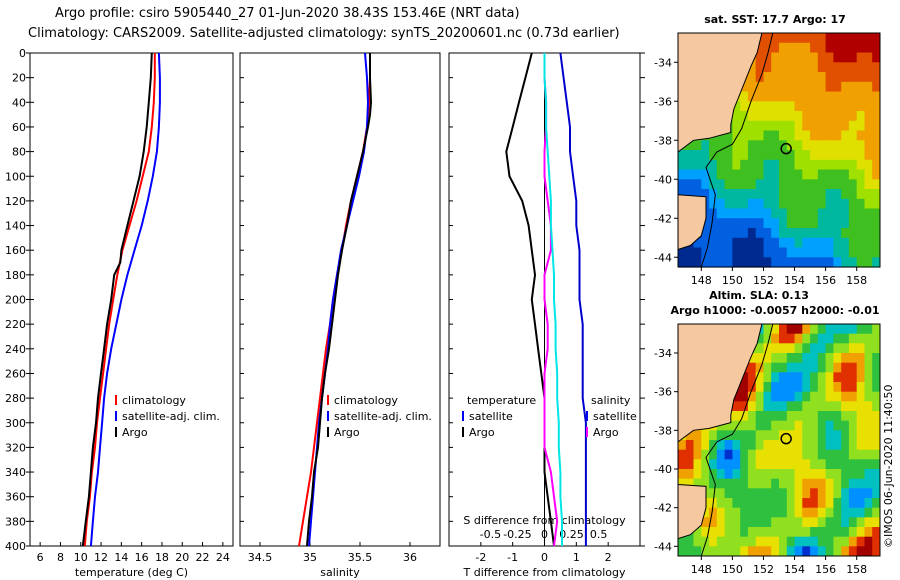 This screenshot has width=900, height=580. Describe the element at coordinates (663, 218) in the screenshot. I see `lat-tick-label: -42` at that location.